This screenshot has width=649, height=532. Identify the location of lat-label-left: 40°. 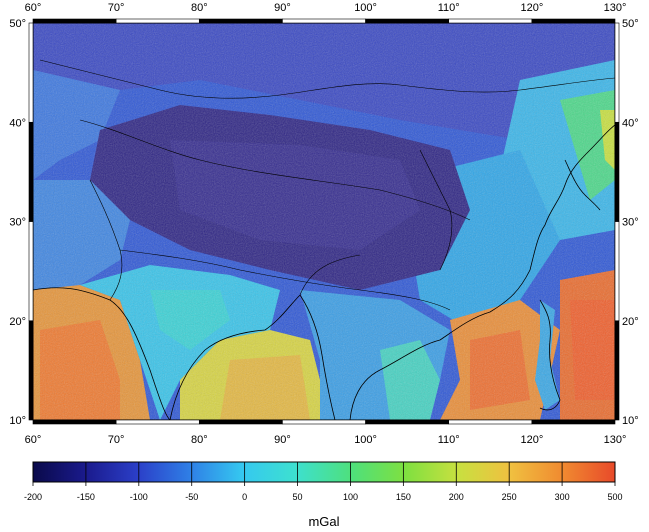
(17, 123).